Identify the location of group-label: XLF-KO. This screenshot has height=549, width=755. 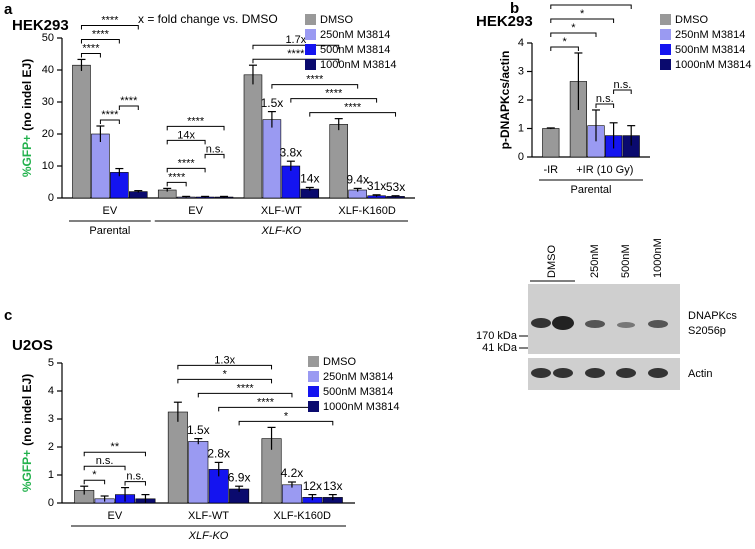
(208, 536).